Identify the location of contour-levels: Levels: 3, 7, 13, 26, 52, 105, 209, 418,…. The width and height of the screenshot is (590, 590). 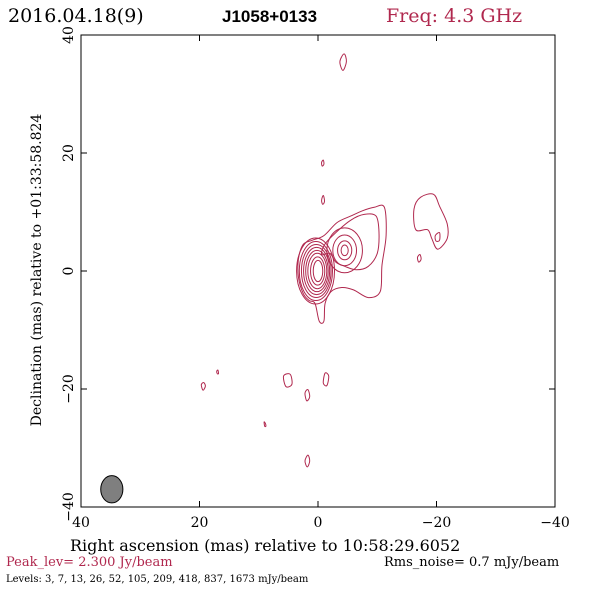
(157, 579).